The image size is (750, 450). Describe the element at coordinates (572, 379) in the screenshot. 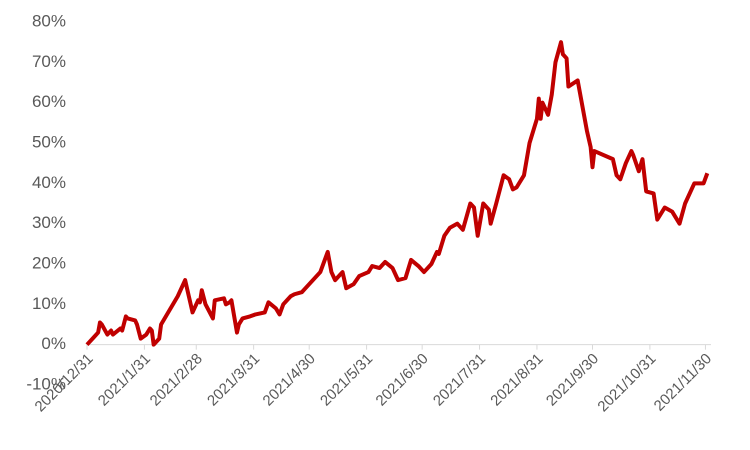

I see `x-tick-label: 2021/9/30` at that location.